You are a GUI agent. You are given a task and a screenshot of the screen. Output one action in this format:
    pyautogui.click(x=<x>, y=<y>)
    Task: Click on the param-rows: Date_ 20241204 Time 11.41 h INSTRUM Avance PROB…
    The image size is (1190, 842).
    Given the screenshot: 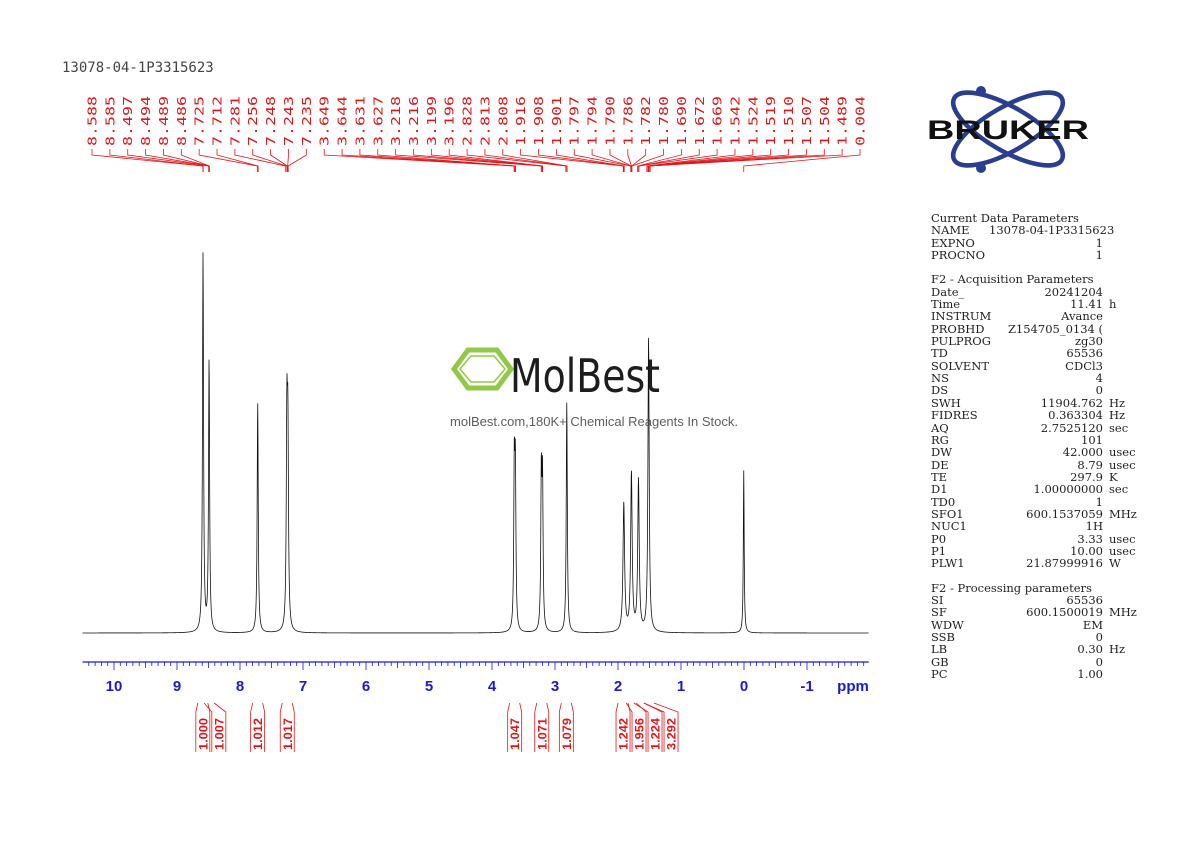 What is the action you would take?
    pyautogui.click(x=1034, y=427)
    